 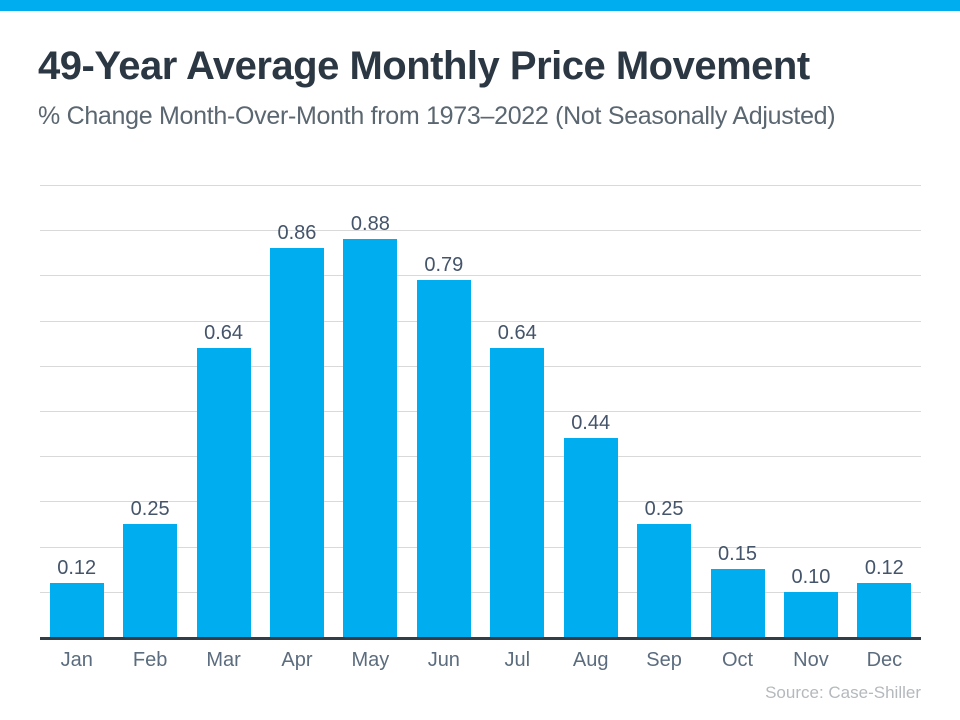 What do you see at coordinates (424, 66) in the screenshot?
I see `page-title: 49-Year Average Monthly Price Movement` at bounding box center [424, 66].